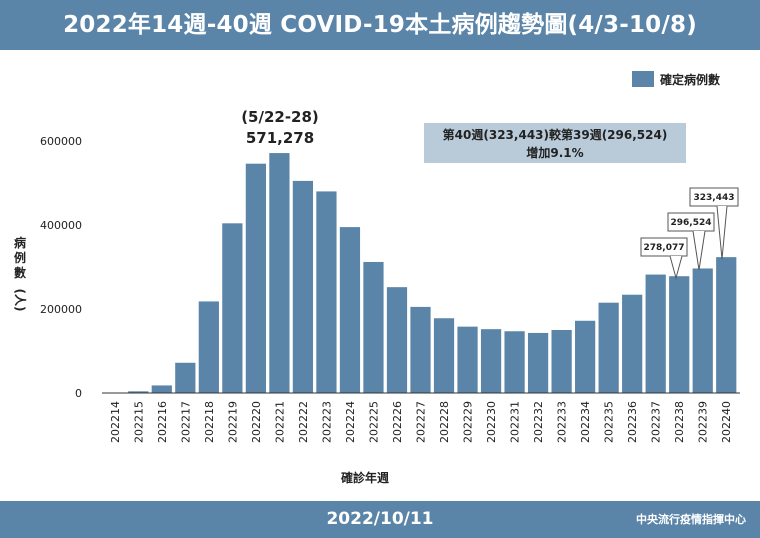  Describe the element at coordinates (444, 422) in the screenshot. I see `x-tick-label-202228: 202228` at that location.